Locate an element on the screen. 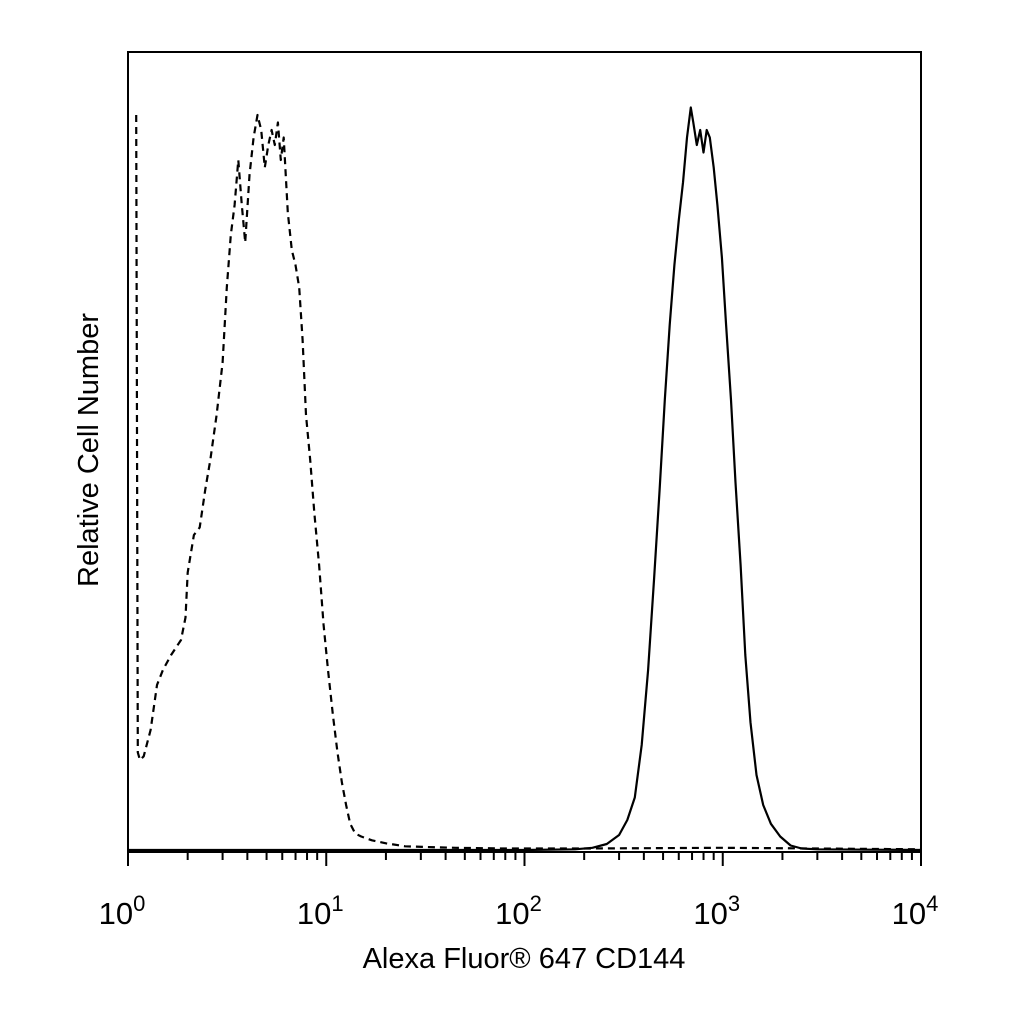 This screenshot has width=1024, height=1024. x-tick-label: 10⁰ is located at coordinates (122, 911).